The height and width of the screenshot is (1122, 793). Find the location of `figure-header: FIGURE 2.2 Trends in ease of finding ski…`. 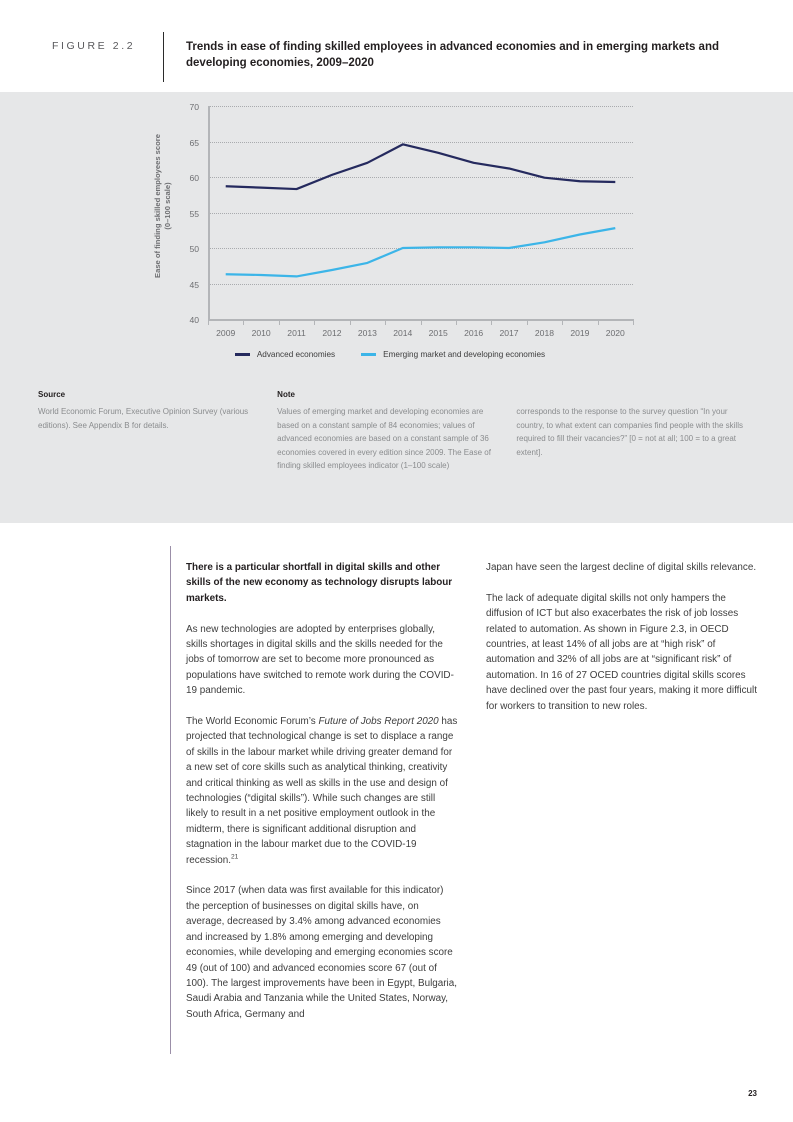

figure-header: FIGURE 2.2 Trends in ease of finding ski… is located at coordinates (396, 46).